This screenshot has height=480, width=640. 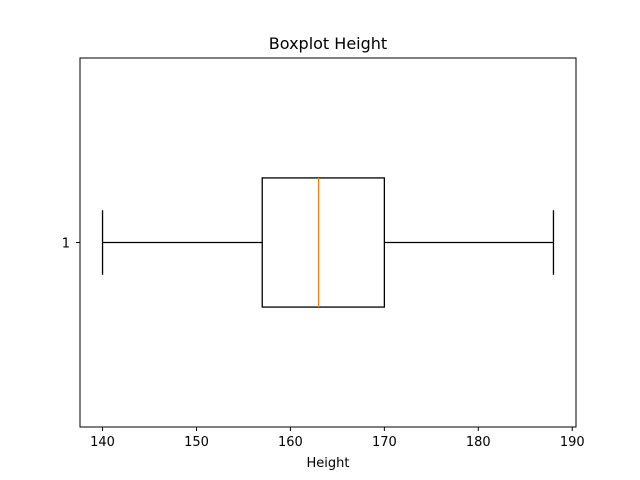 I want to click on x-tick-label: 170, so click(x=384, y=442).